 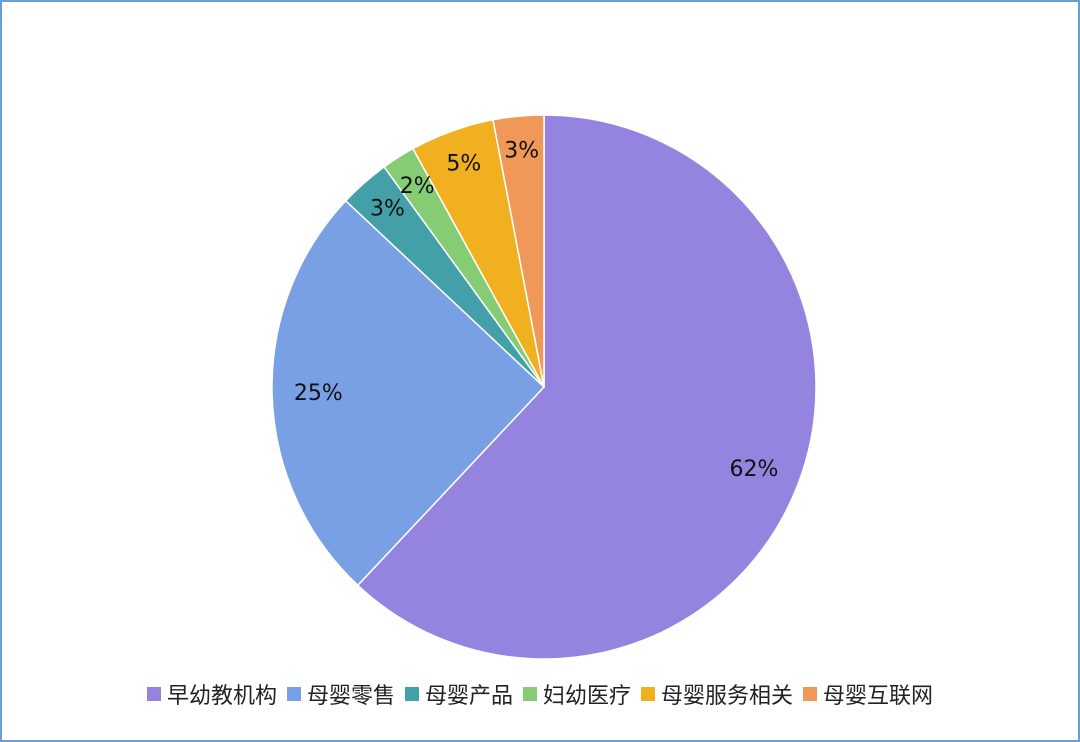 What do you see at coordinates (318, 393) in the screenshot?
I see `data-label: 25%` at bounding box center [318, 393].